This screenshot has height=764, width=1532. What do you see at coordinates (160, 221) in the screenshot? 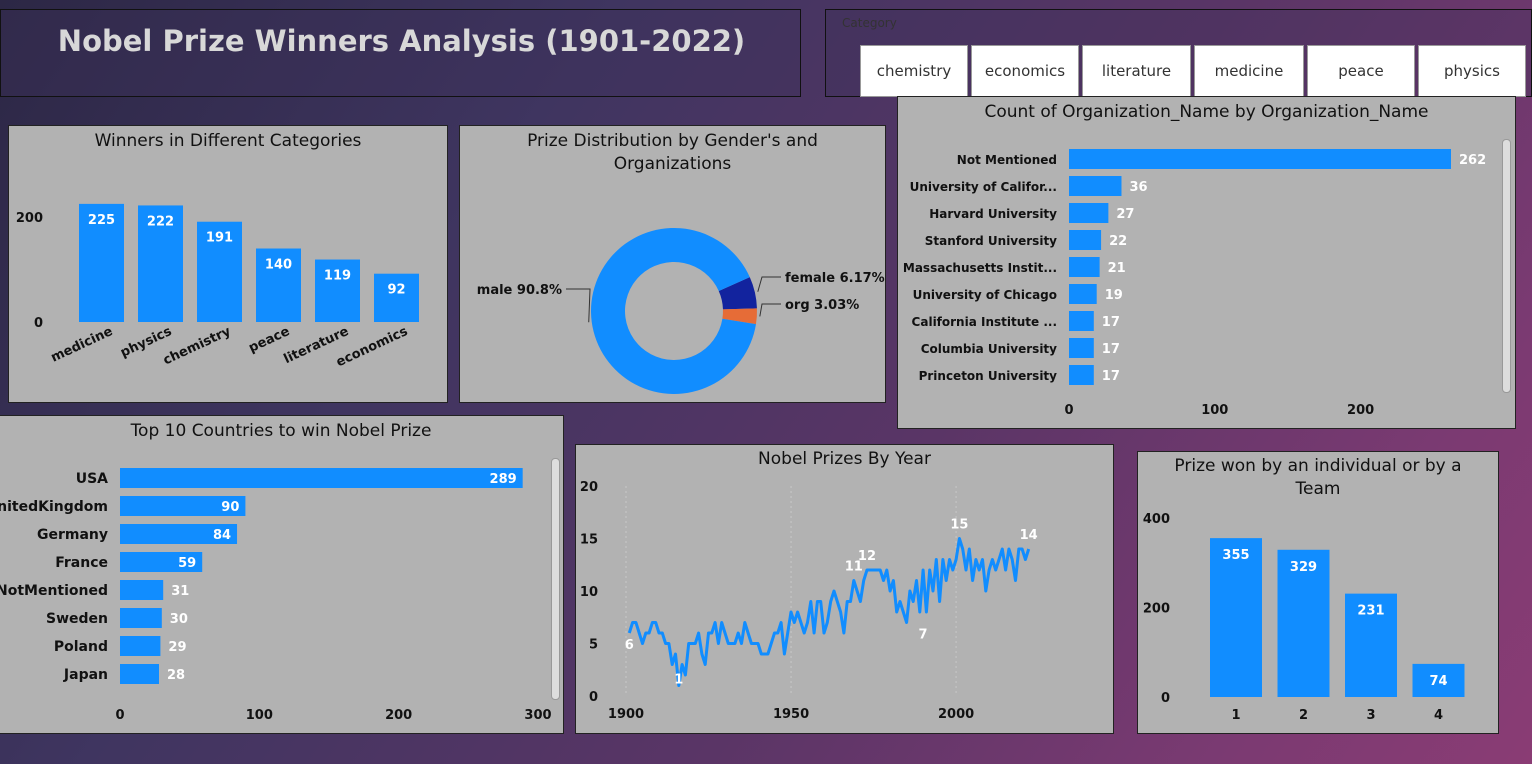
I see `bar-value-label: 222` at bounding box center [160, 221].